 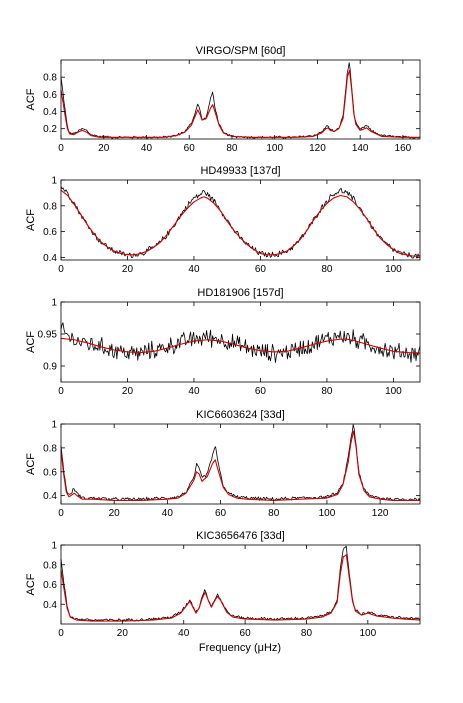 What do you see at coordinates (403, 148) in the screenshot?
I see `x-tick-label: 160` at bounding box center [403, 148].